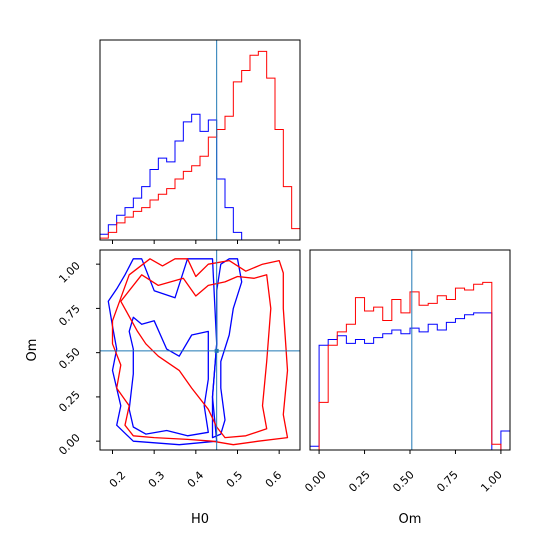 This screenshot has height=550, width=550. Describe the element at coordinates (69, 401) in the screenshot. I see `y-tick-label: 0.25` at that location.